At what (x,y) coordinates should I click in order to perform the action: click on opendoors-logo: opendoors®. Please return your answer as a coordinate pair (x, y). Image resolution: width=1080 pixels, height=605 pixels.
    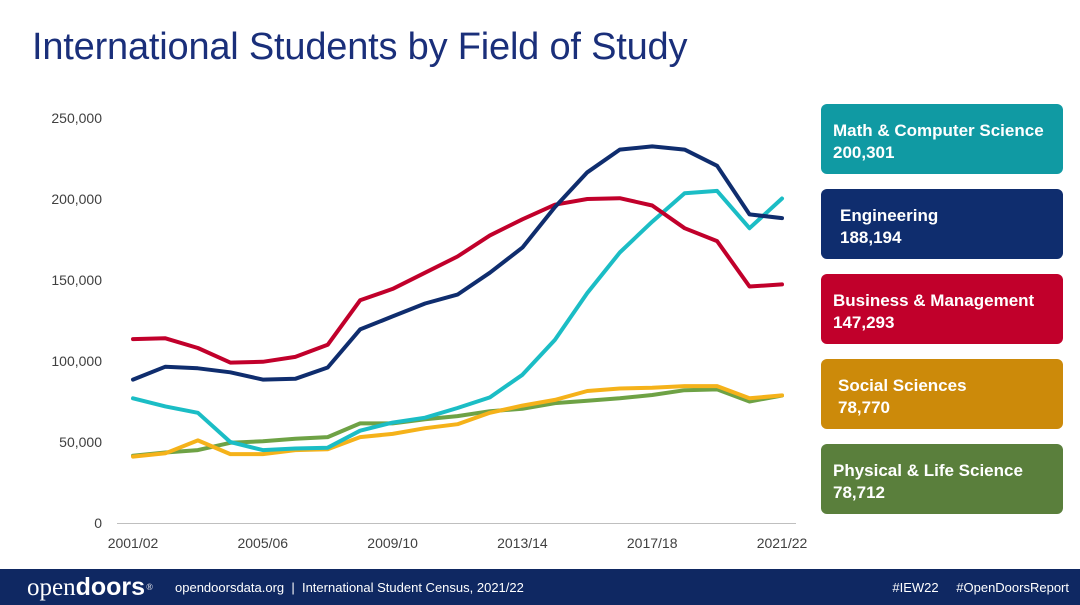
    Looking at the image, I should click on (90, 587).